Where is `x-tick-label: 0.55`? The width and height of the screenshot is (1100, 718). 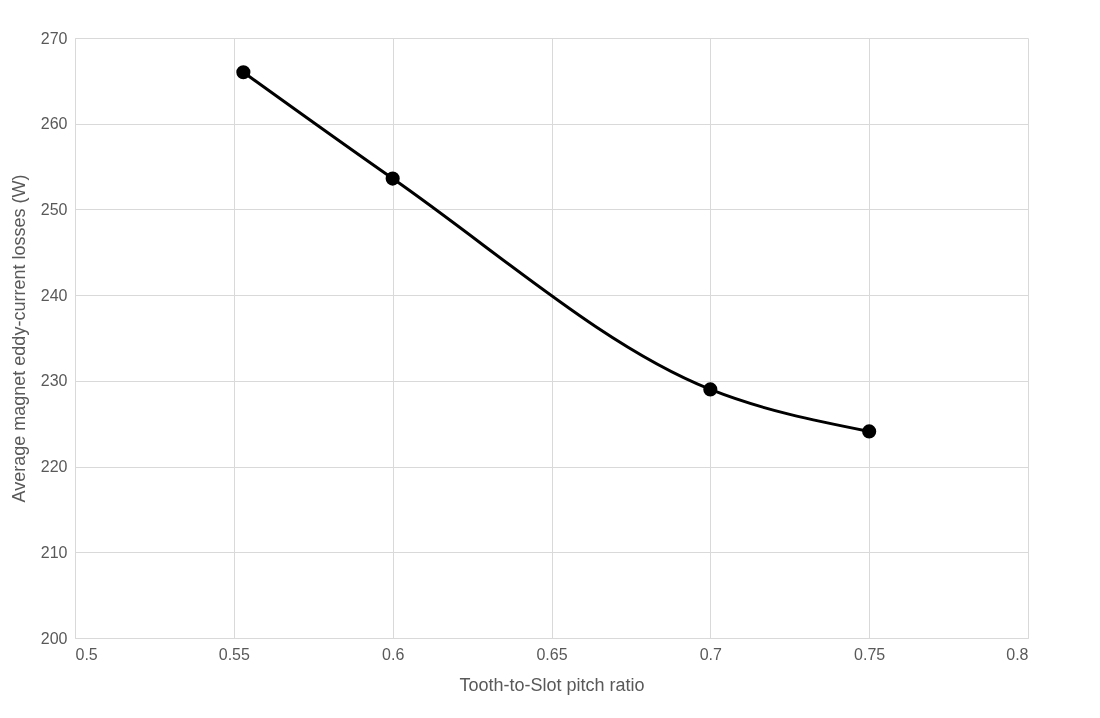
x-tick-label: 0.55 is located at coordinates (234, 654).